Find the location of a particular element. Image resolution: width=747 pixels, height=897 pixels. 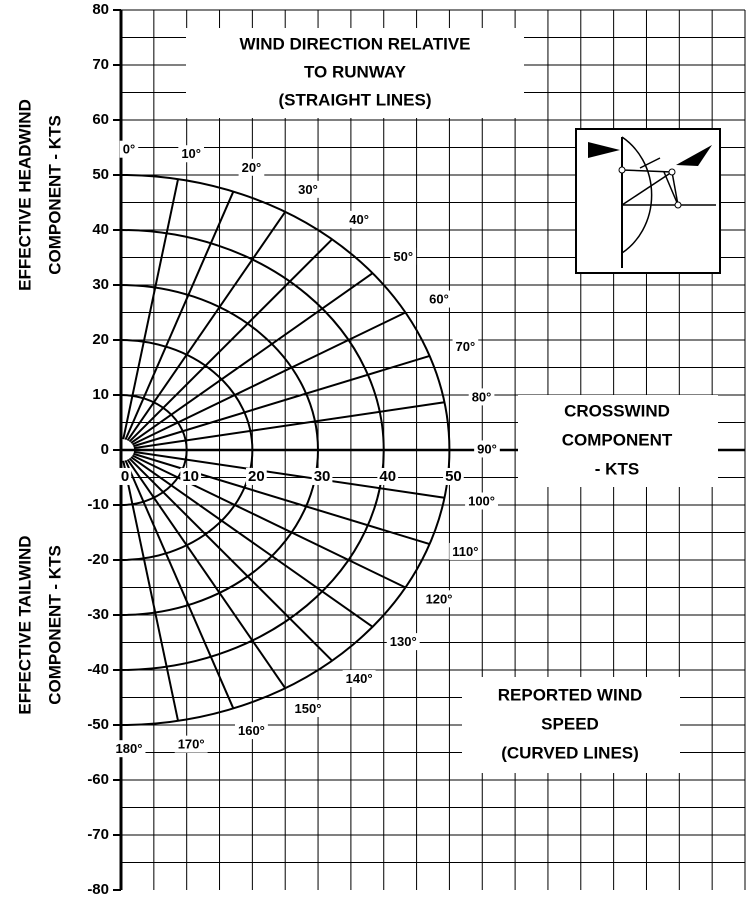

direction-label: 150° is located at coordinates (308, 708).